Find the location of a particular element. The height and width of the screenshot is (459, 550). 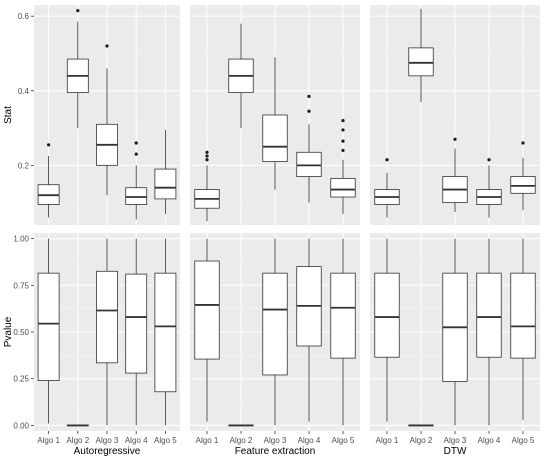

y-tick-label: 0.75 is located at coordinates (21, 285).